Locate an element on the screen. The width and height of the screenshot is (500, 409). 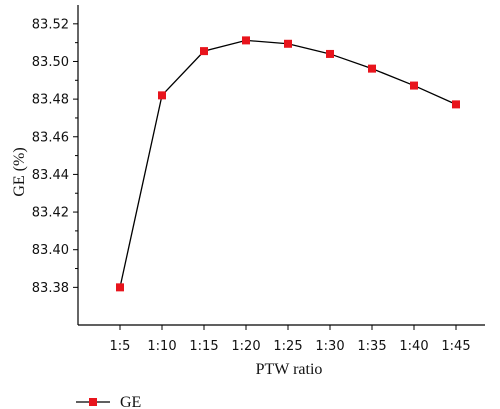
x-tick-label: 1:45 is located at coordinates (455, 346).